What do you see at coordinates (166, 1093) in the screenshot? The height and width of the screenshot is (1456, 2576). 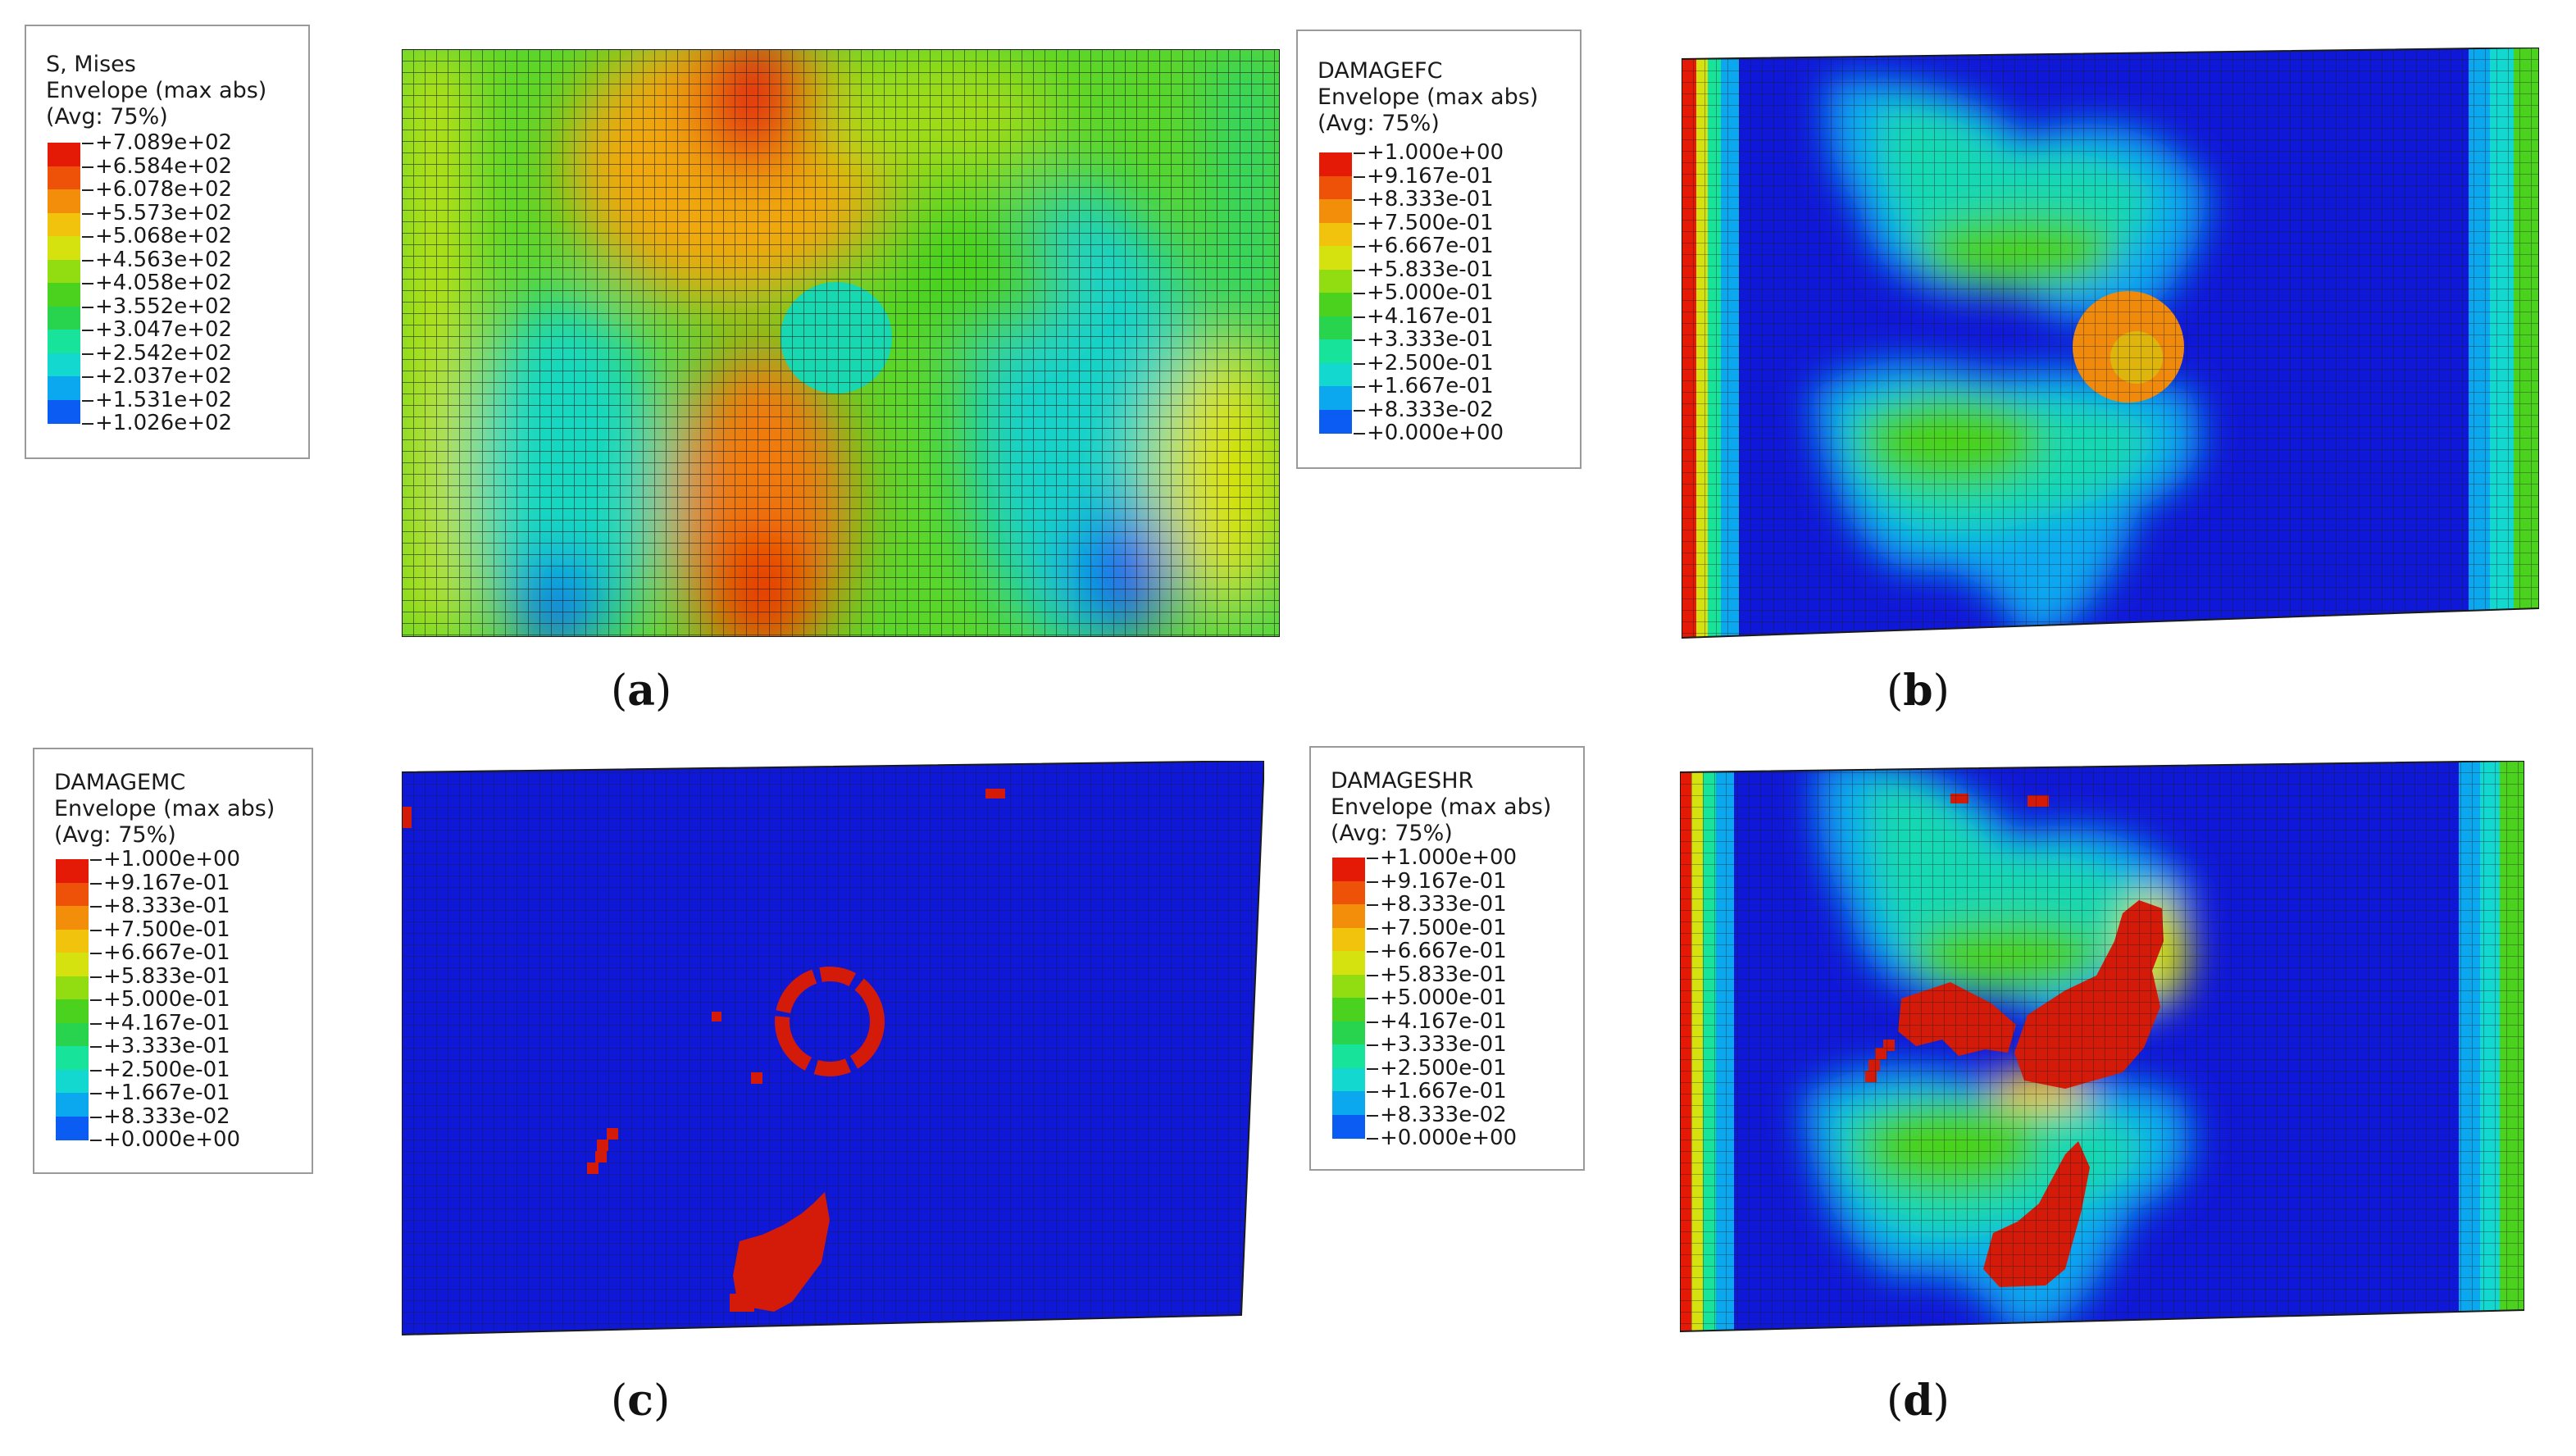 I see `legend-c-value: +1.667e-01` at bounding box center [166, 1093].